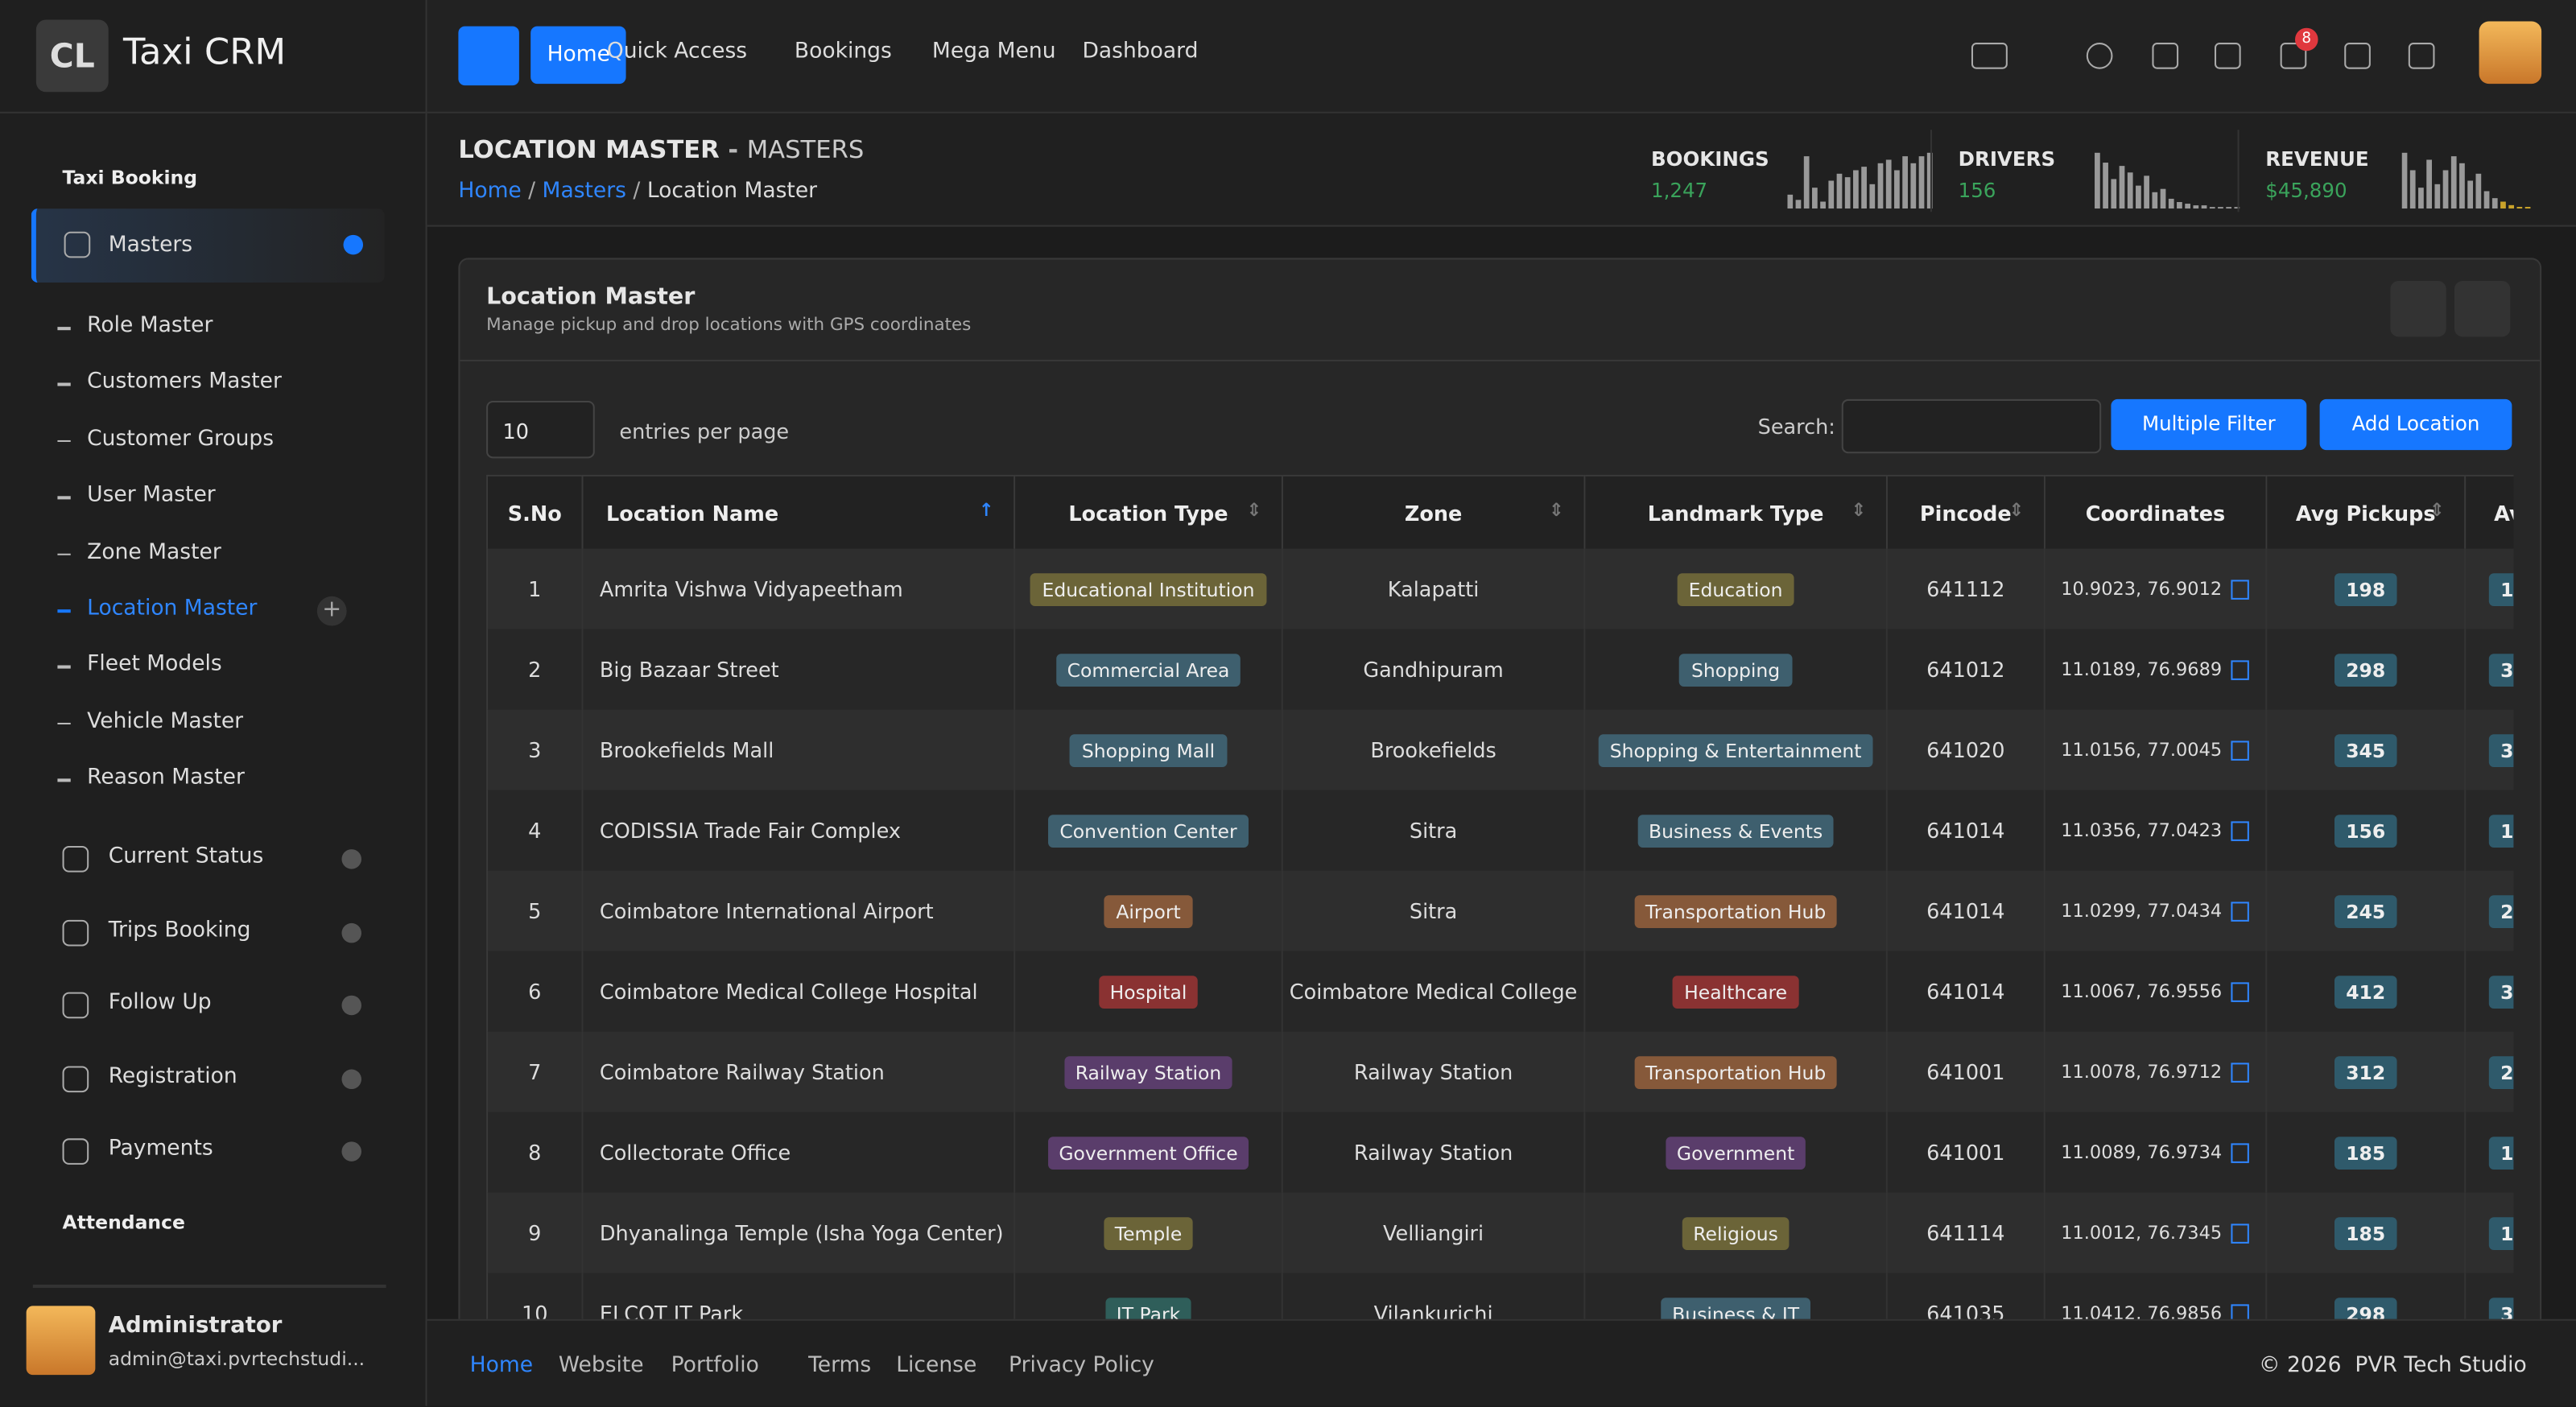 Image resolution: width=2576 pixels, height=1407 pixels. What do you see at coordinates (993, 51) in the screenshot?
I see `nav-link: Mega Menu` at bounding box center [993, 51].